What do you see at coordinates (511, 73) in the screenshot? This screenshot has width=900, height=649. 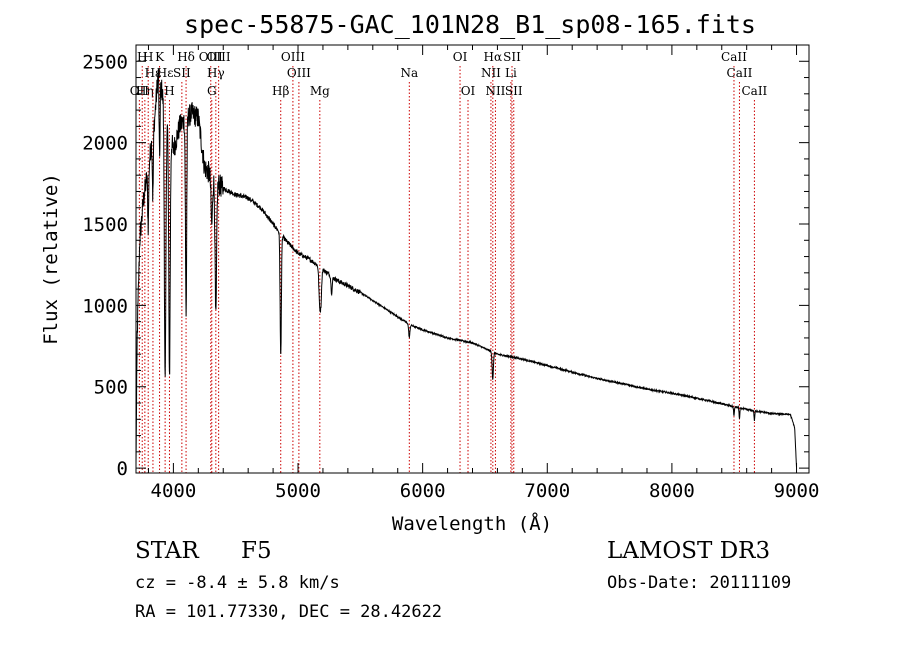 I see `line-marker-label: Li` at bounding box center [511, 73].